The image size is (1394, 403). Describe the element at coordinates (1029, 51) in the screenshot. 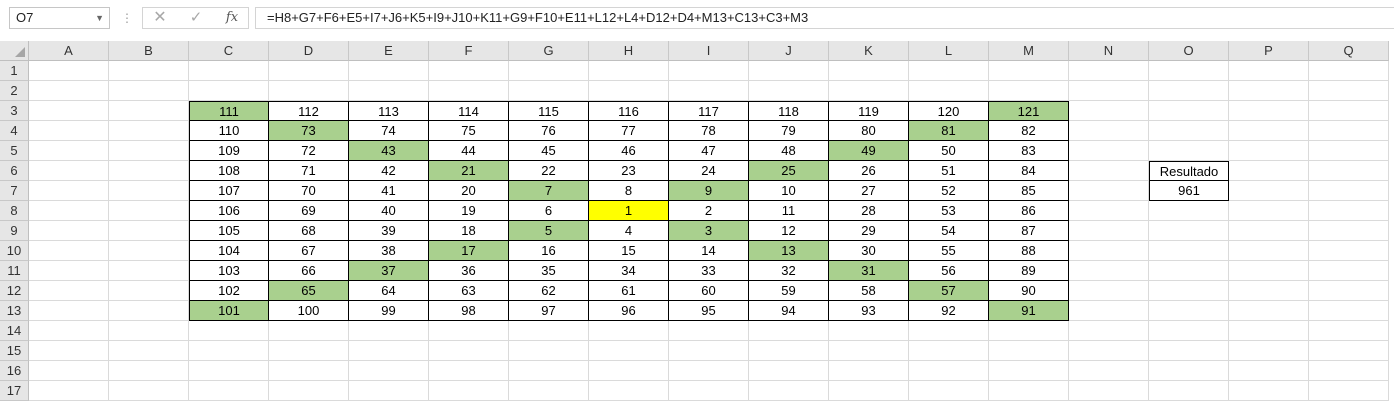

I see `column-header-m: M` at that location.